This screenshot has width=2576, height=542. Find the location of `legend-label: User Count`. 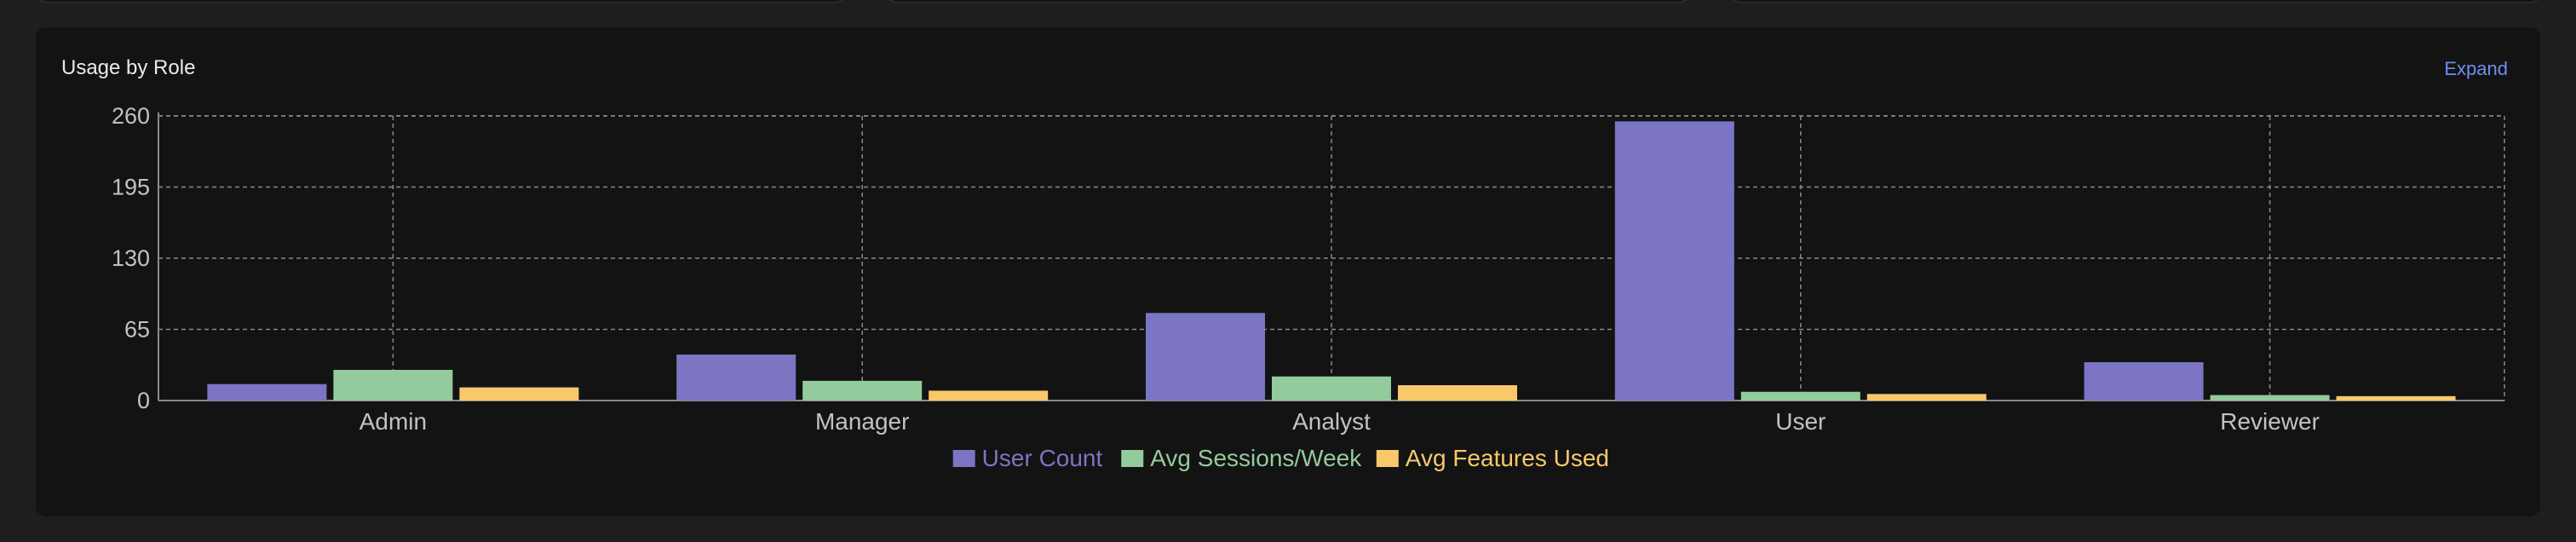

legend-label: User Count is located at coordinates (1042, 458).